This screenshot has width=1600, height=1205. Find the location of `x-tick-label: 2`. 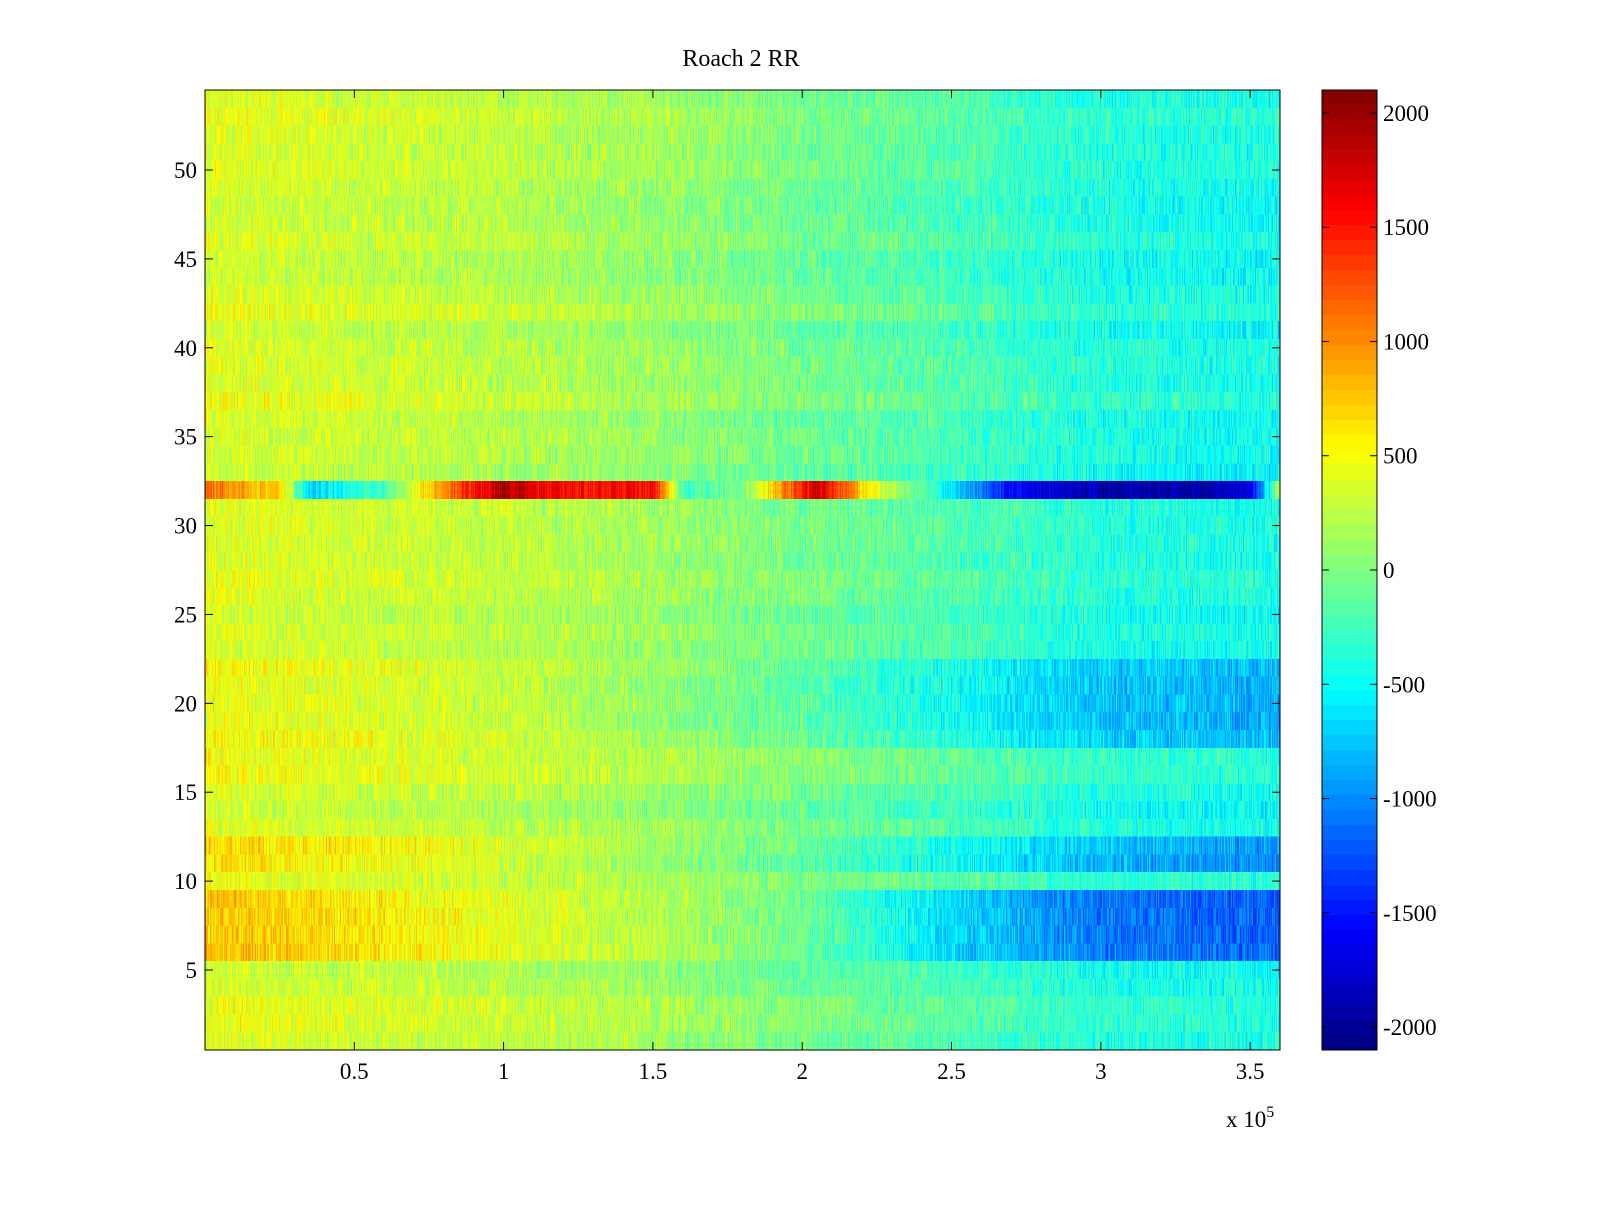

x-tick-label: 2 is located at coordinates (802, 1071).